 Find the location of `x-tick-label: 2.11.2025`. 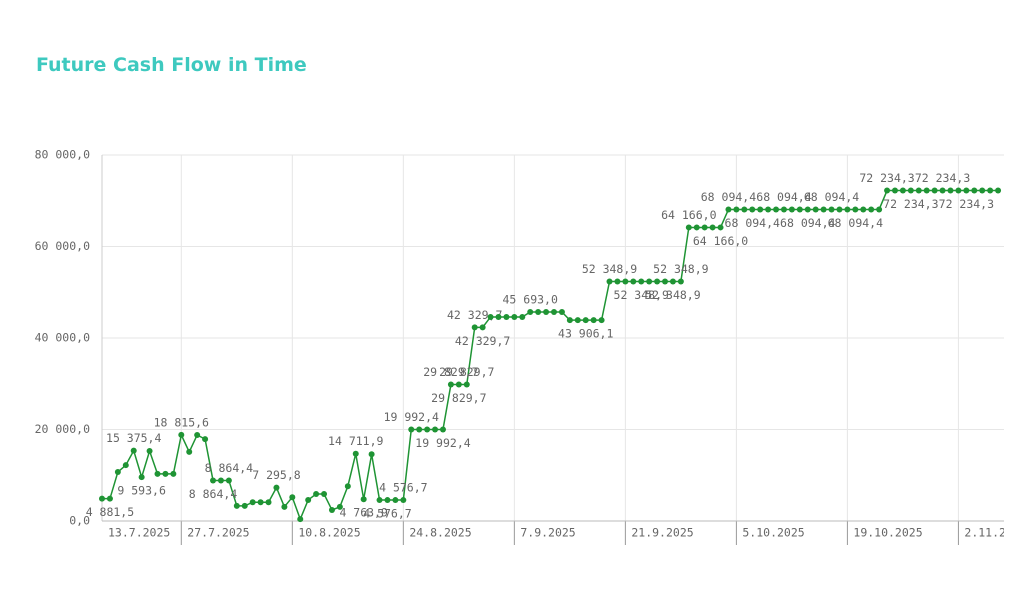

x-tick-label: 2.11.2025 is located at coordinates (994, 533).